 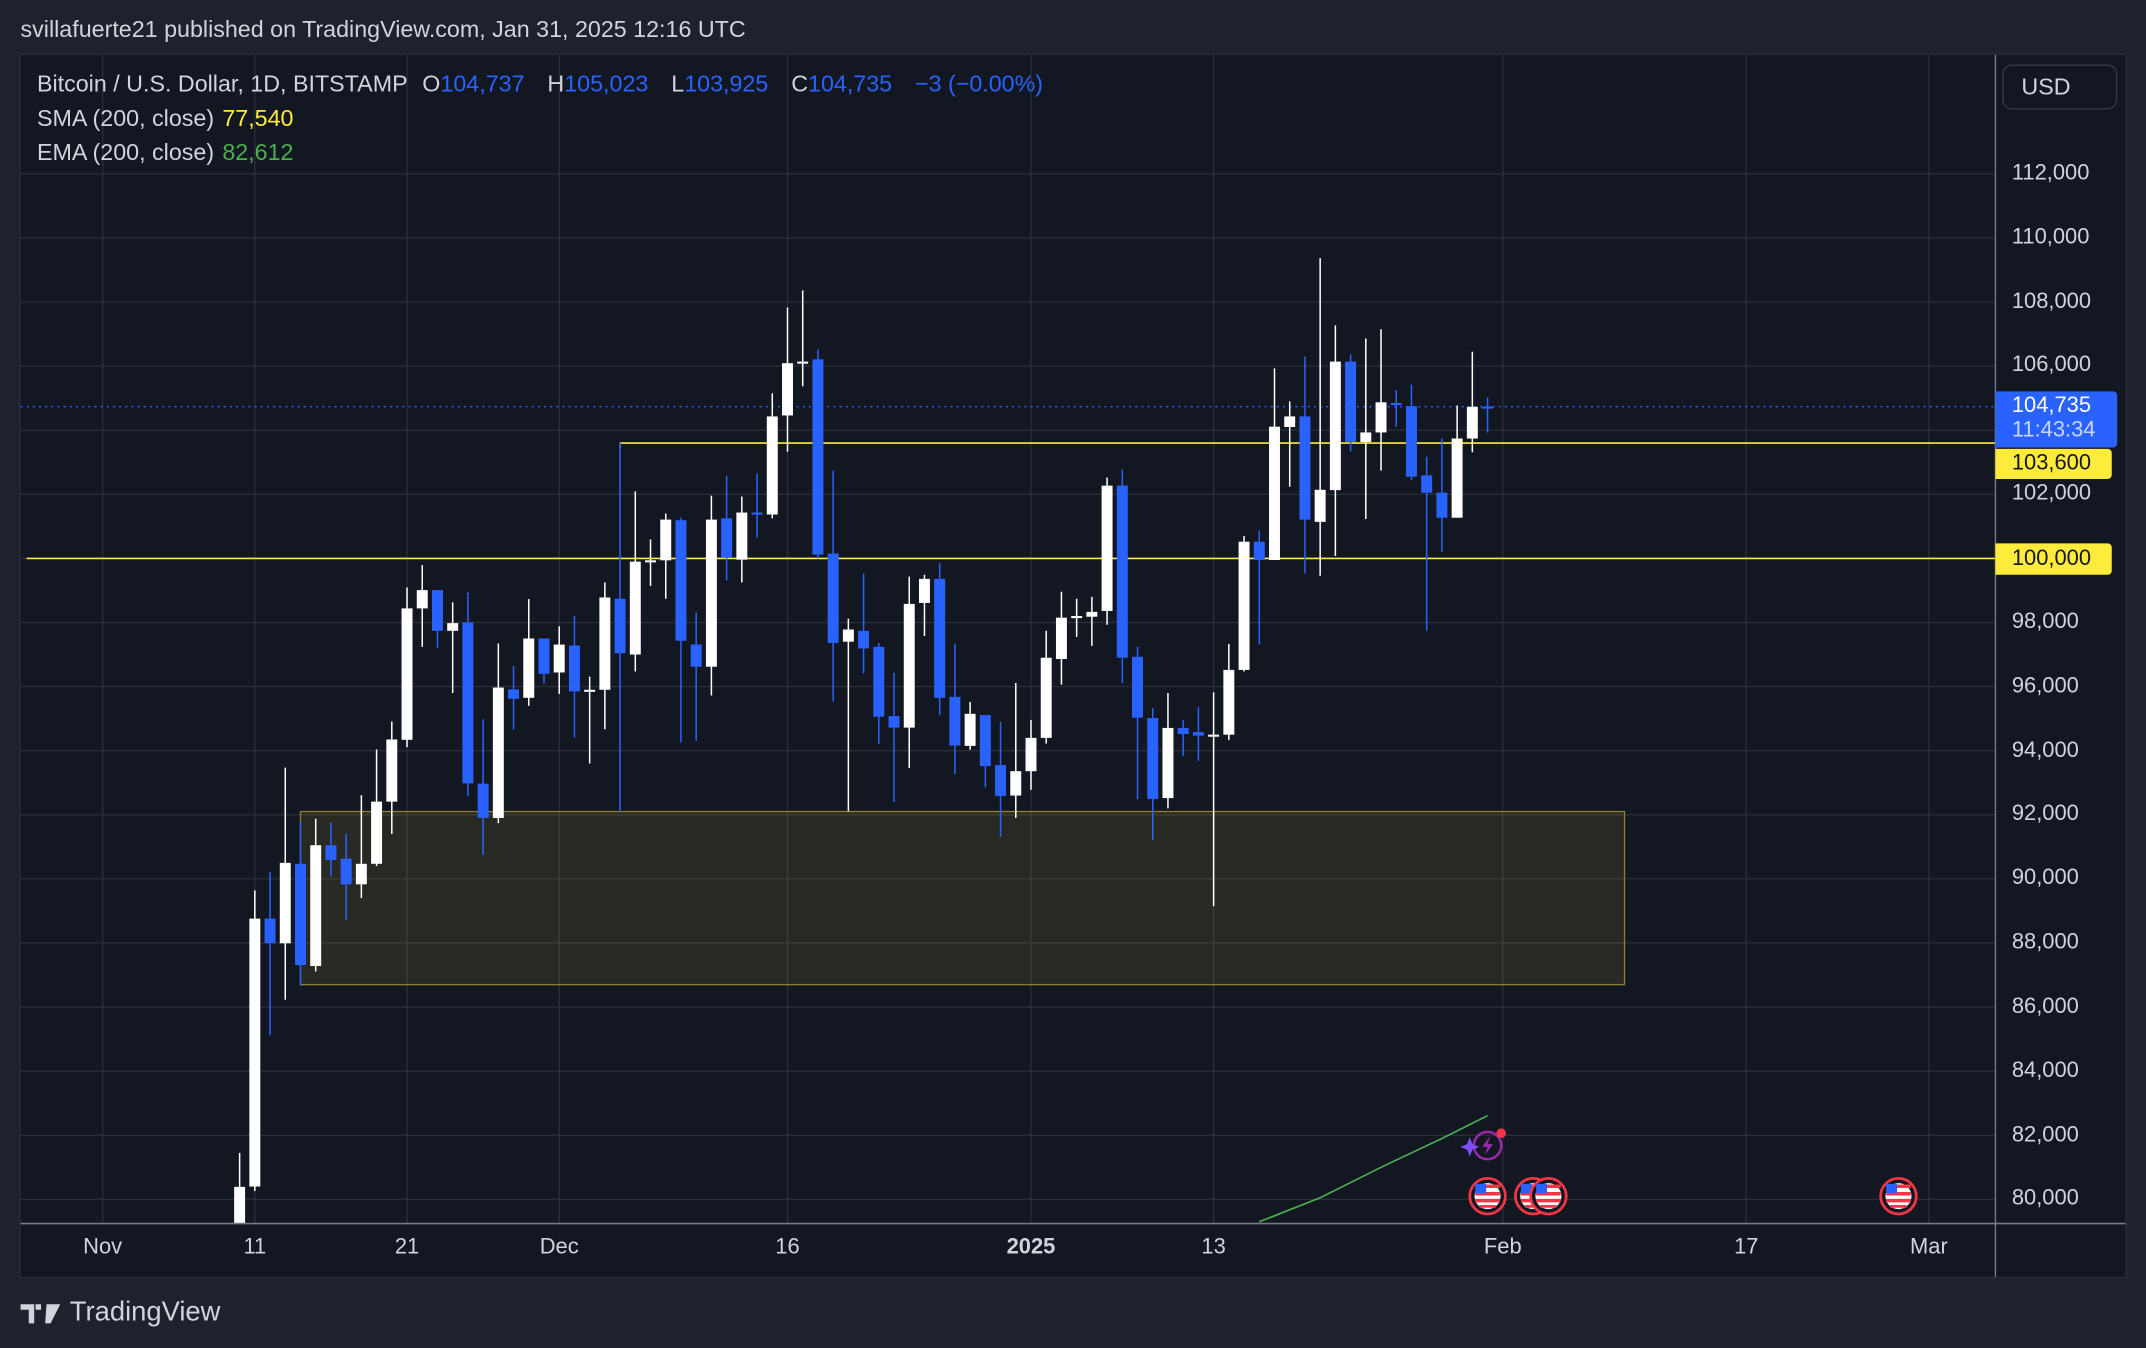 What do you see at coordinates (2051, 301) in the screenshot?
I see `price-tick: 108,000` at bounding box center [2051, 301].